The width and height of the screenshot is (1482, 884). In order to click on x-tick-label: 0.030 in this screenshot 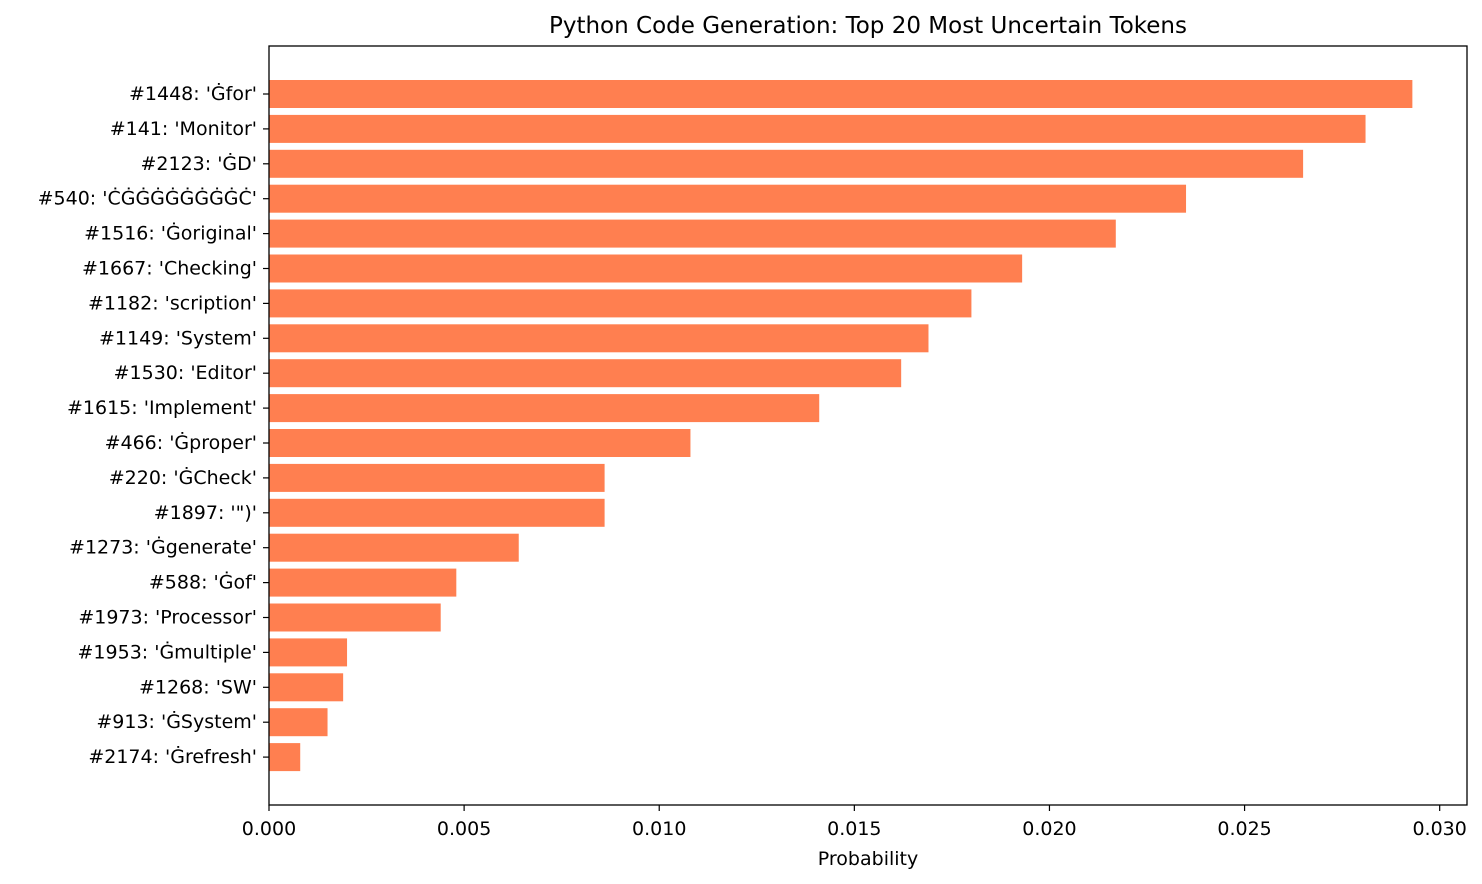, I will do `click(1439, 829)`.